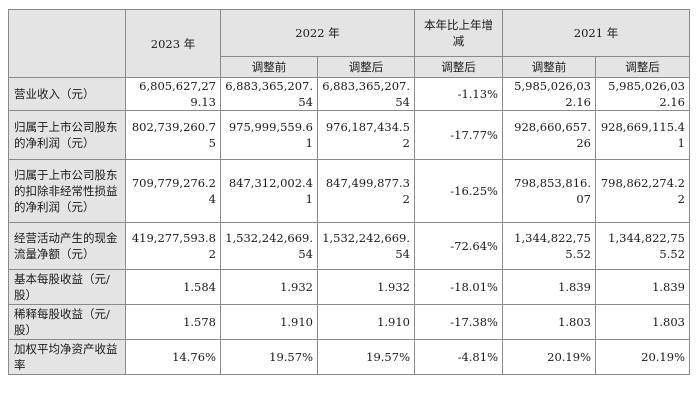 The image size is (700, 403). Describe the element at coordinates (173, 43) in the screenshot. I see `header-2023: 2023 年` at that location.